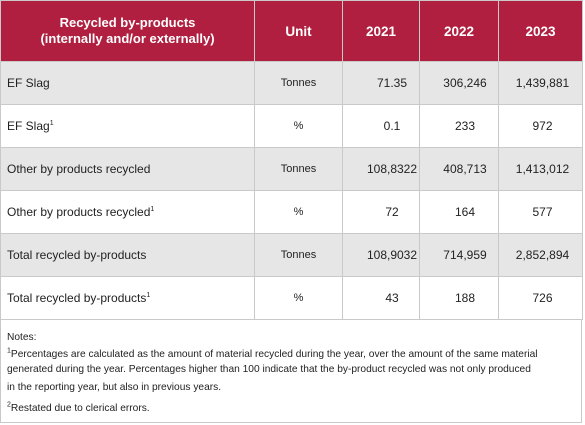 This screenshot has height=425, width=585. Describe the element at coordinates (381, 126) in the screenshot. I see `row-value-2021: 0.1` at that location.